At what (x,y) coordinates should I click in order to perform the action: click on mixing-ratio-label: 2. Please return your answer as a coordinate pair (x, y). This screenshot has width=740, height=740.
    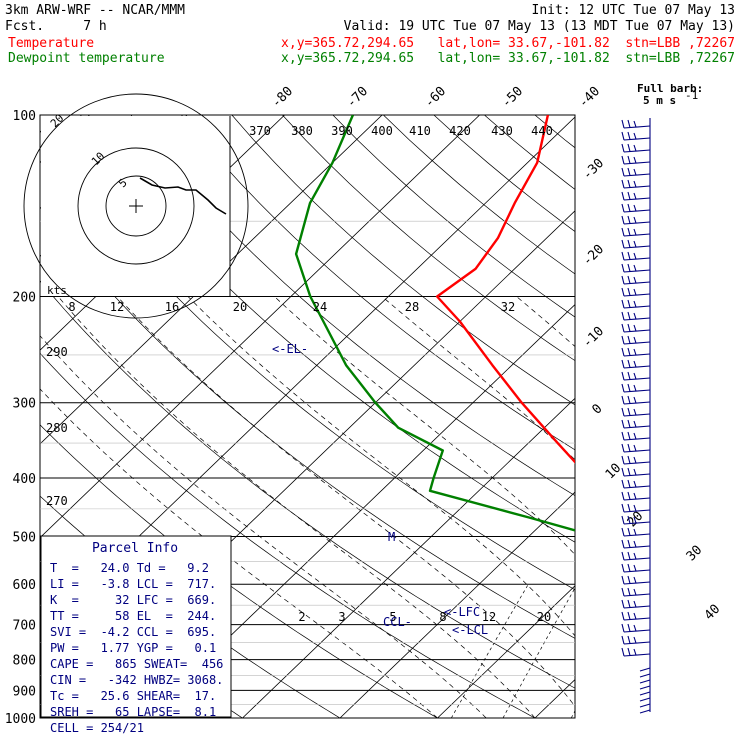
    Looking at the image, I should click on (301, 617).